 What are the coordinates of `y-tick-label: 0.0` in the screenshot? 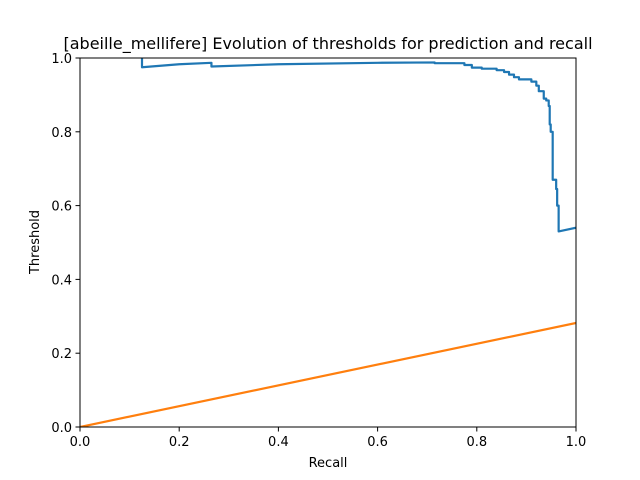 It's located at (61, 428).